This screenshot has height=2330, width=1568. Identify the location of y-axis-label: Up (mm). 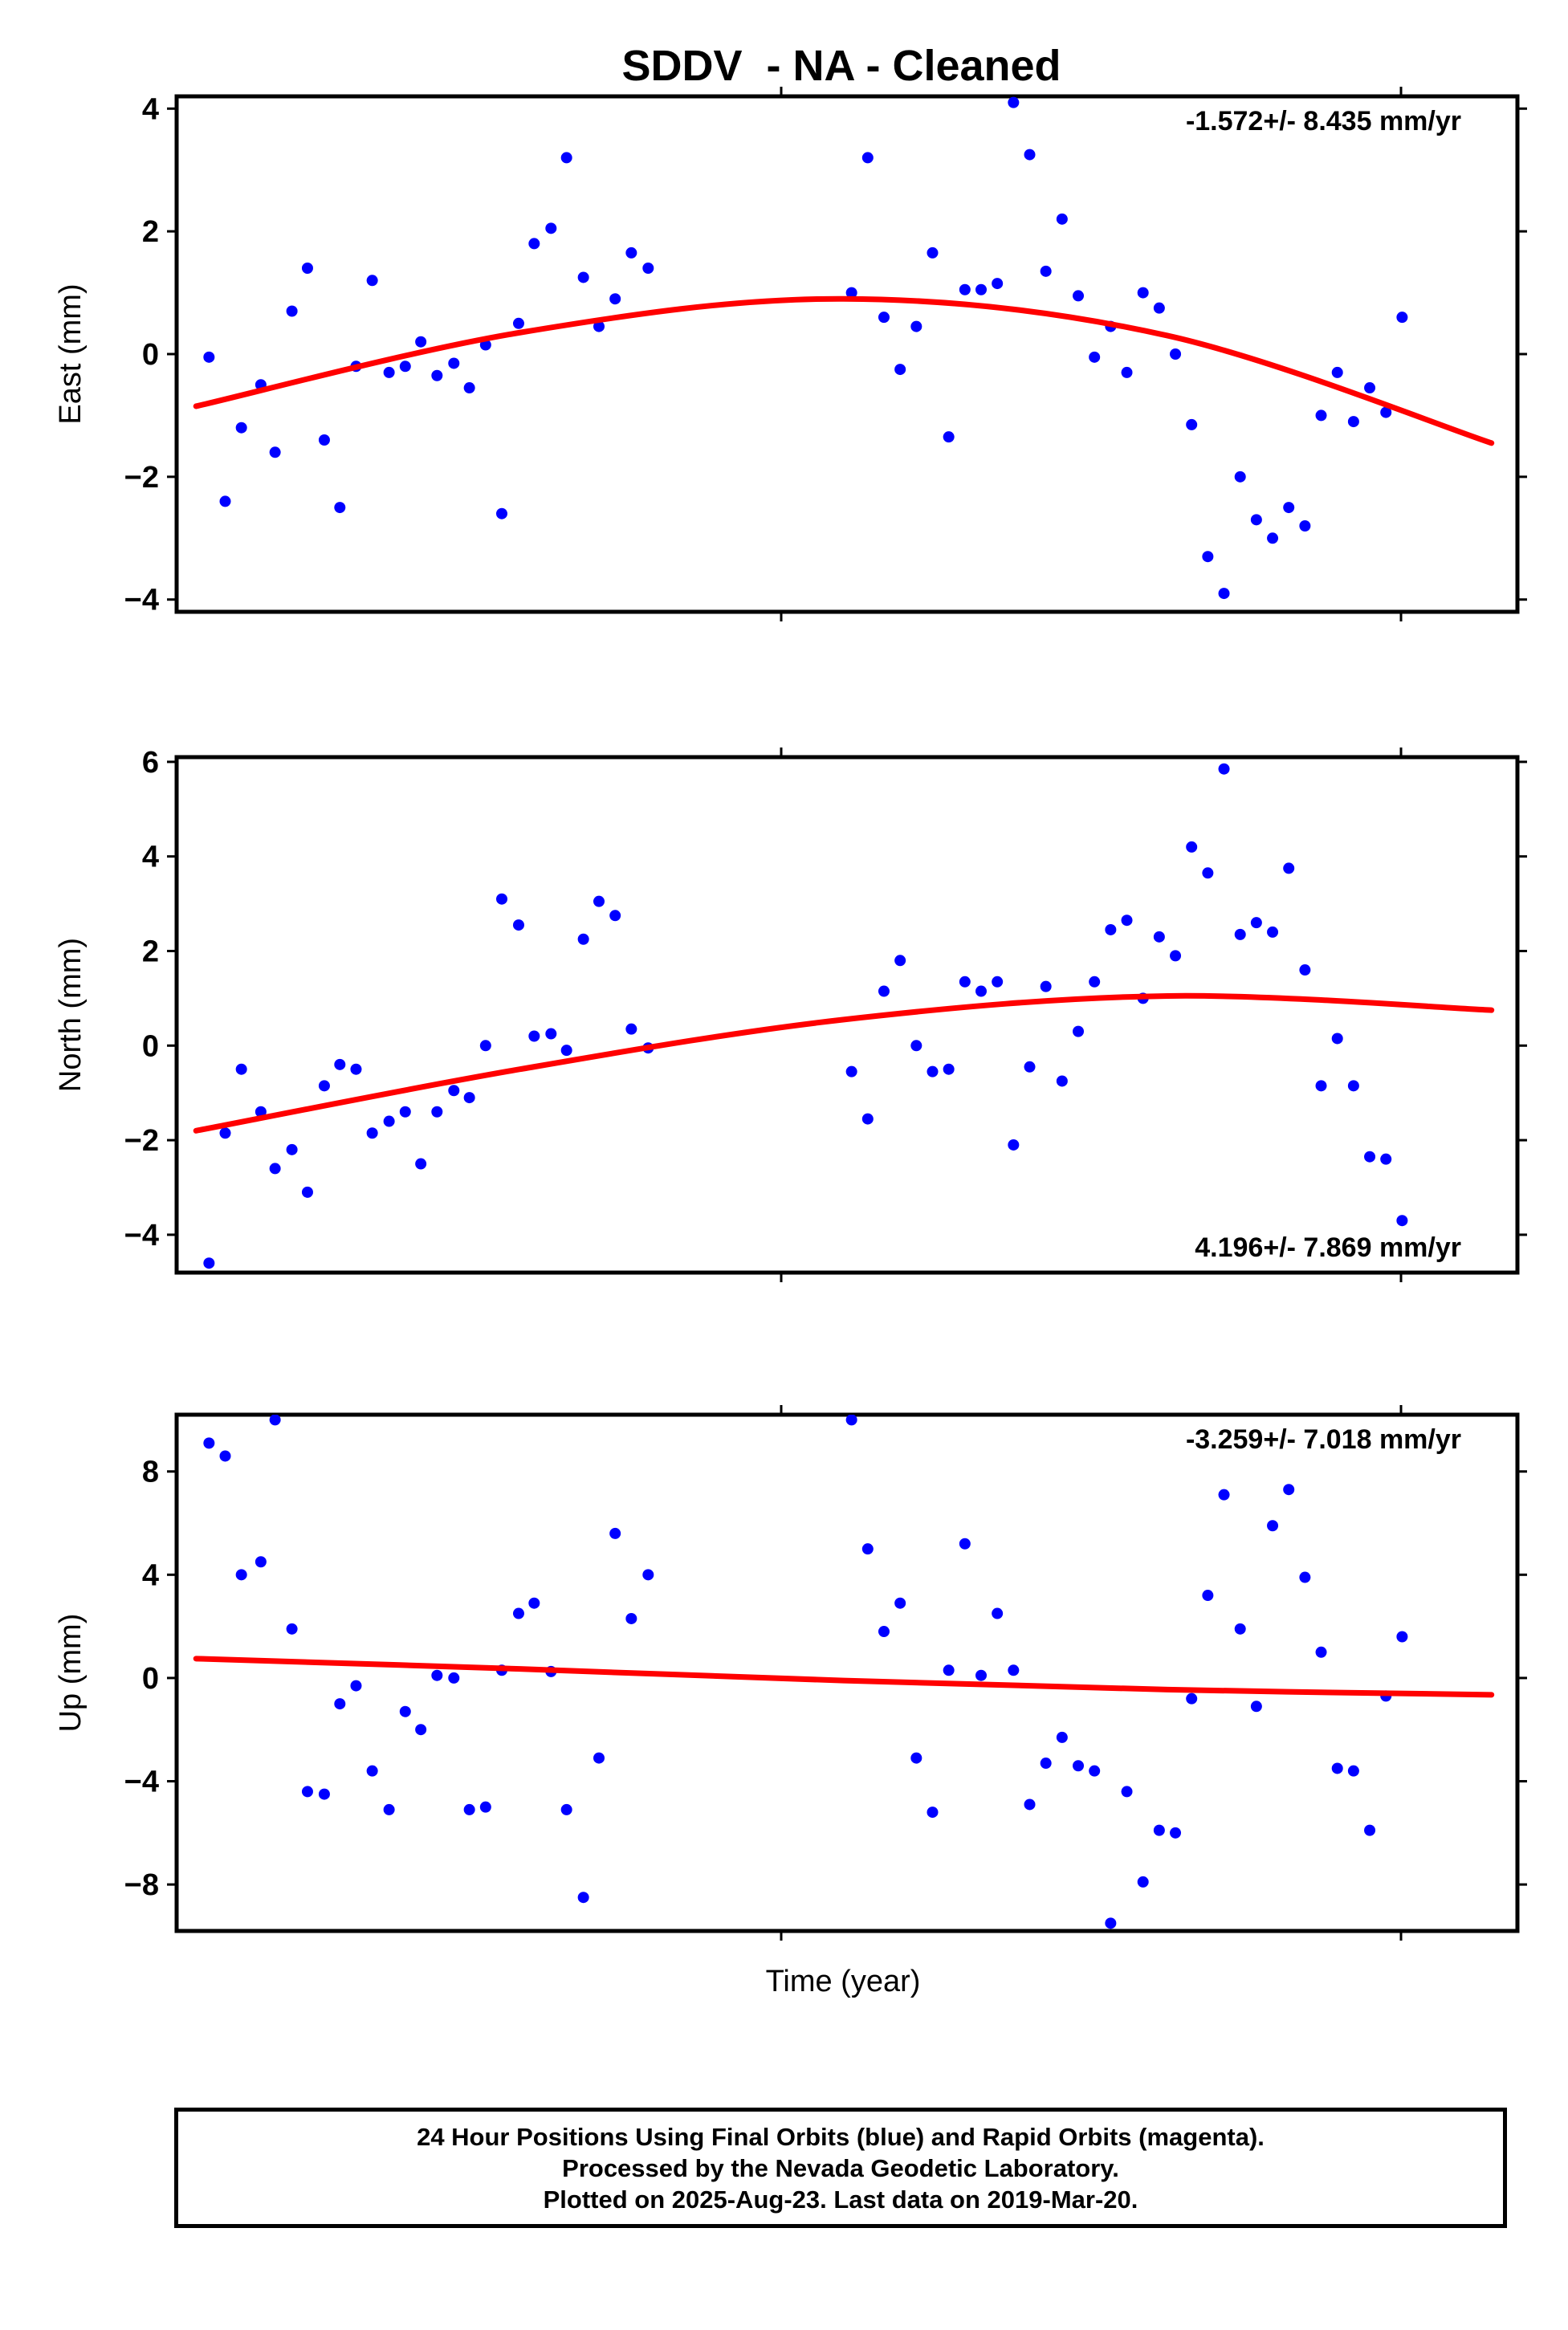
(71, 1673).